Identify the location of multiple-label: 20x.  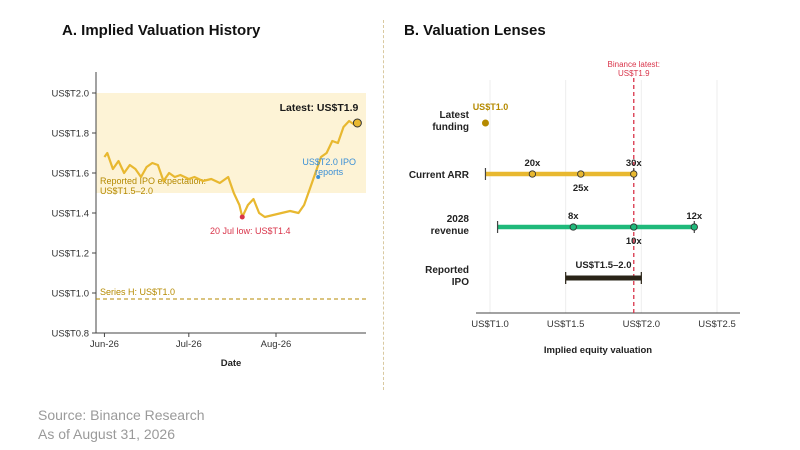
(532, 163).